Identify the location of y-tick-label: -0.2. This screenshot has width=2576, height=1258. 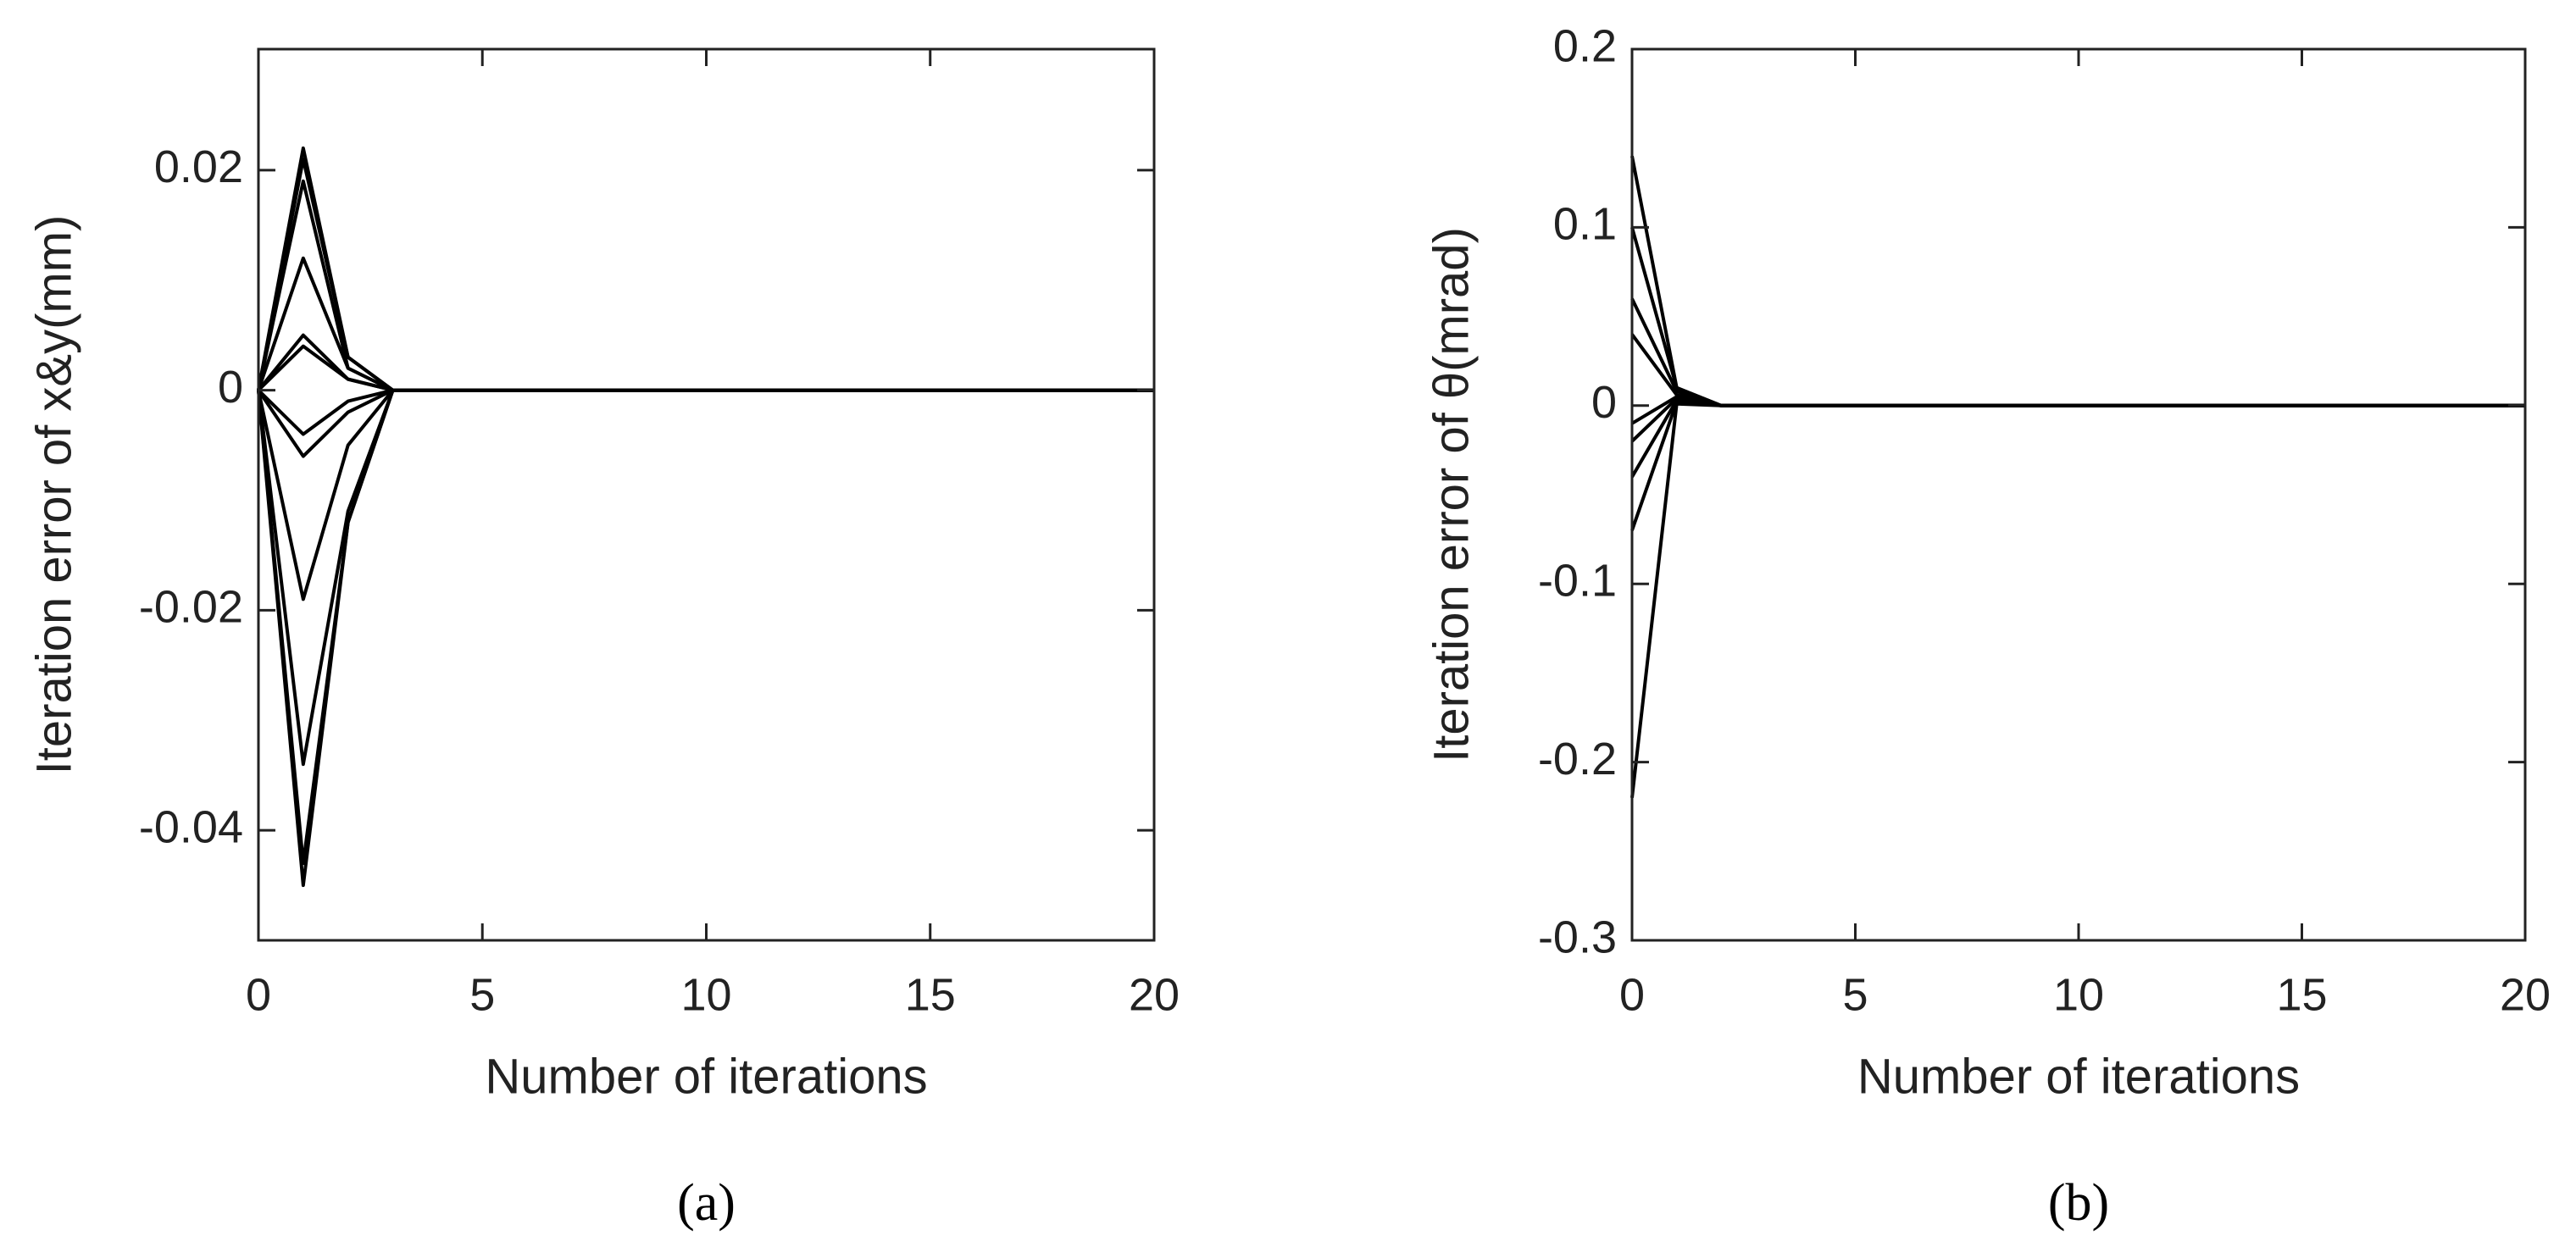
(1577, 759).